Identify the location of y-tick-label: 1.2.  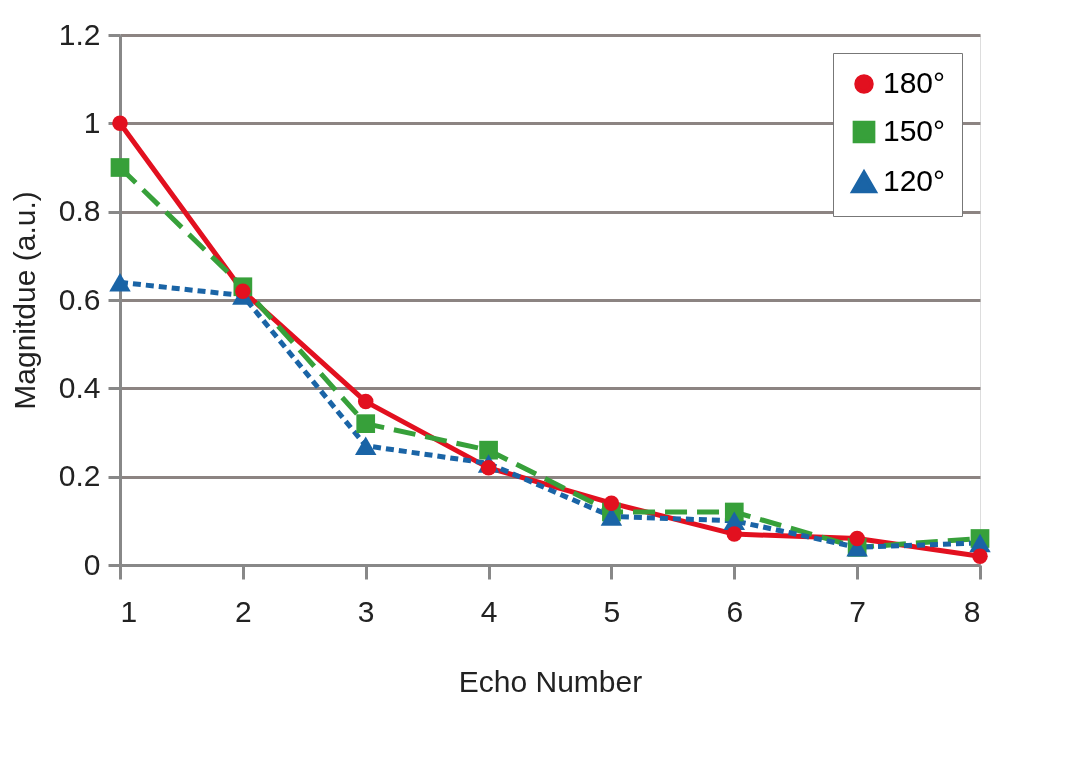
(79, 34).